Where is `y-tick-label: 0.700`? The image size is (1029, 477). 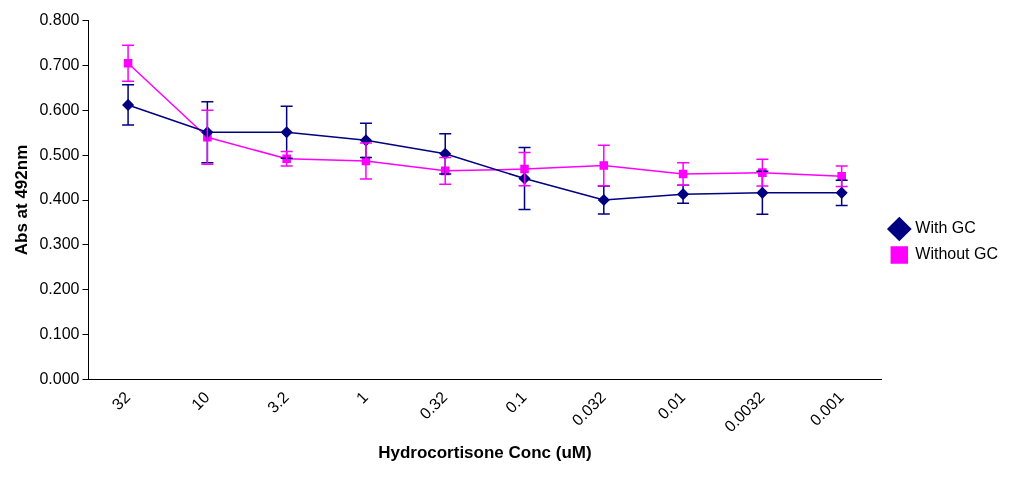
y-tick-label: 0.700 is located at coordinates (59, 64).